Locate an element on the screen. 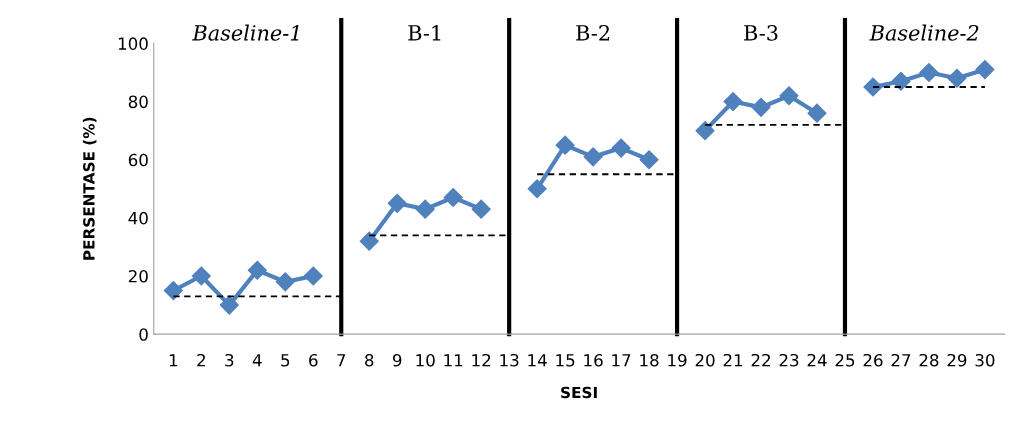 The height and width of the screenshot is (434, 1025). x-tick-label: 25 is located at coordinates (845, 360).